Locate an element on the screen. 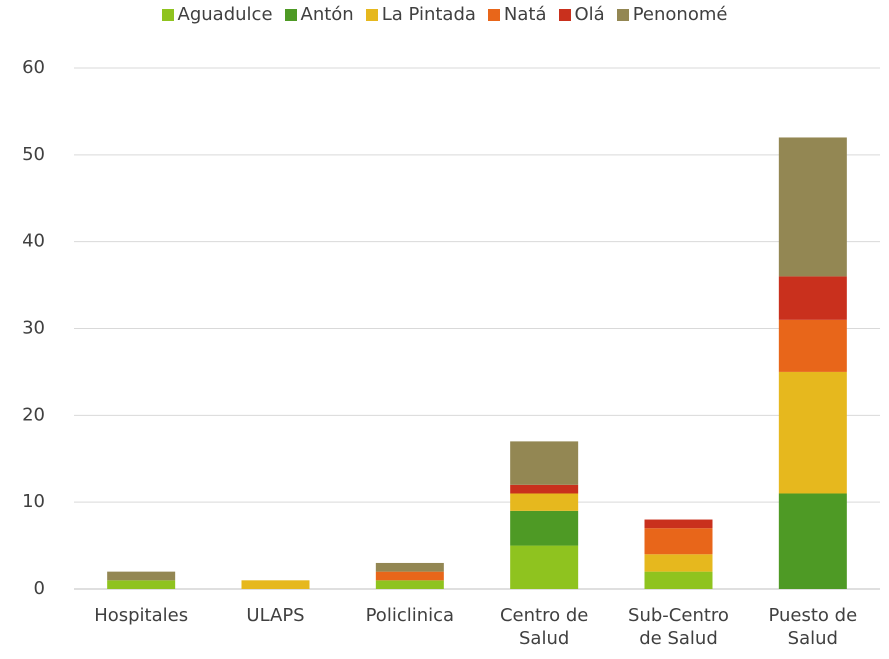  legend-item: Olá is located at coordinates (581, 14).